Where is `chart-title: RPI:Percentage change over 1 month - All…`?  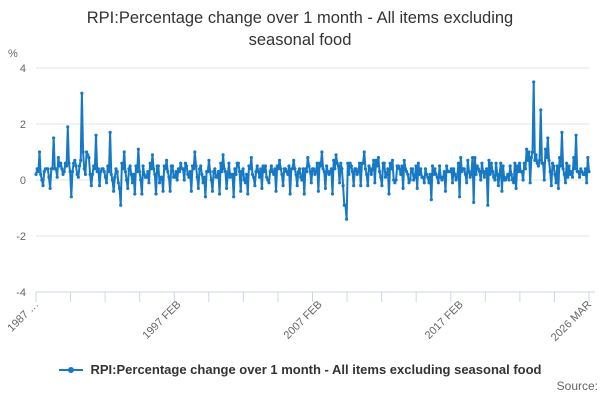
chart-title: RPI:Percentage change over 1 month - All… is located at coordinates (300, 29).